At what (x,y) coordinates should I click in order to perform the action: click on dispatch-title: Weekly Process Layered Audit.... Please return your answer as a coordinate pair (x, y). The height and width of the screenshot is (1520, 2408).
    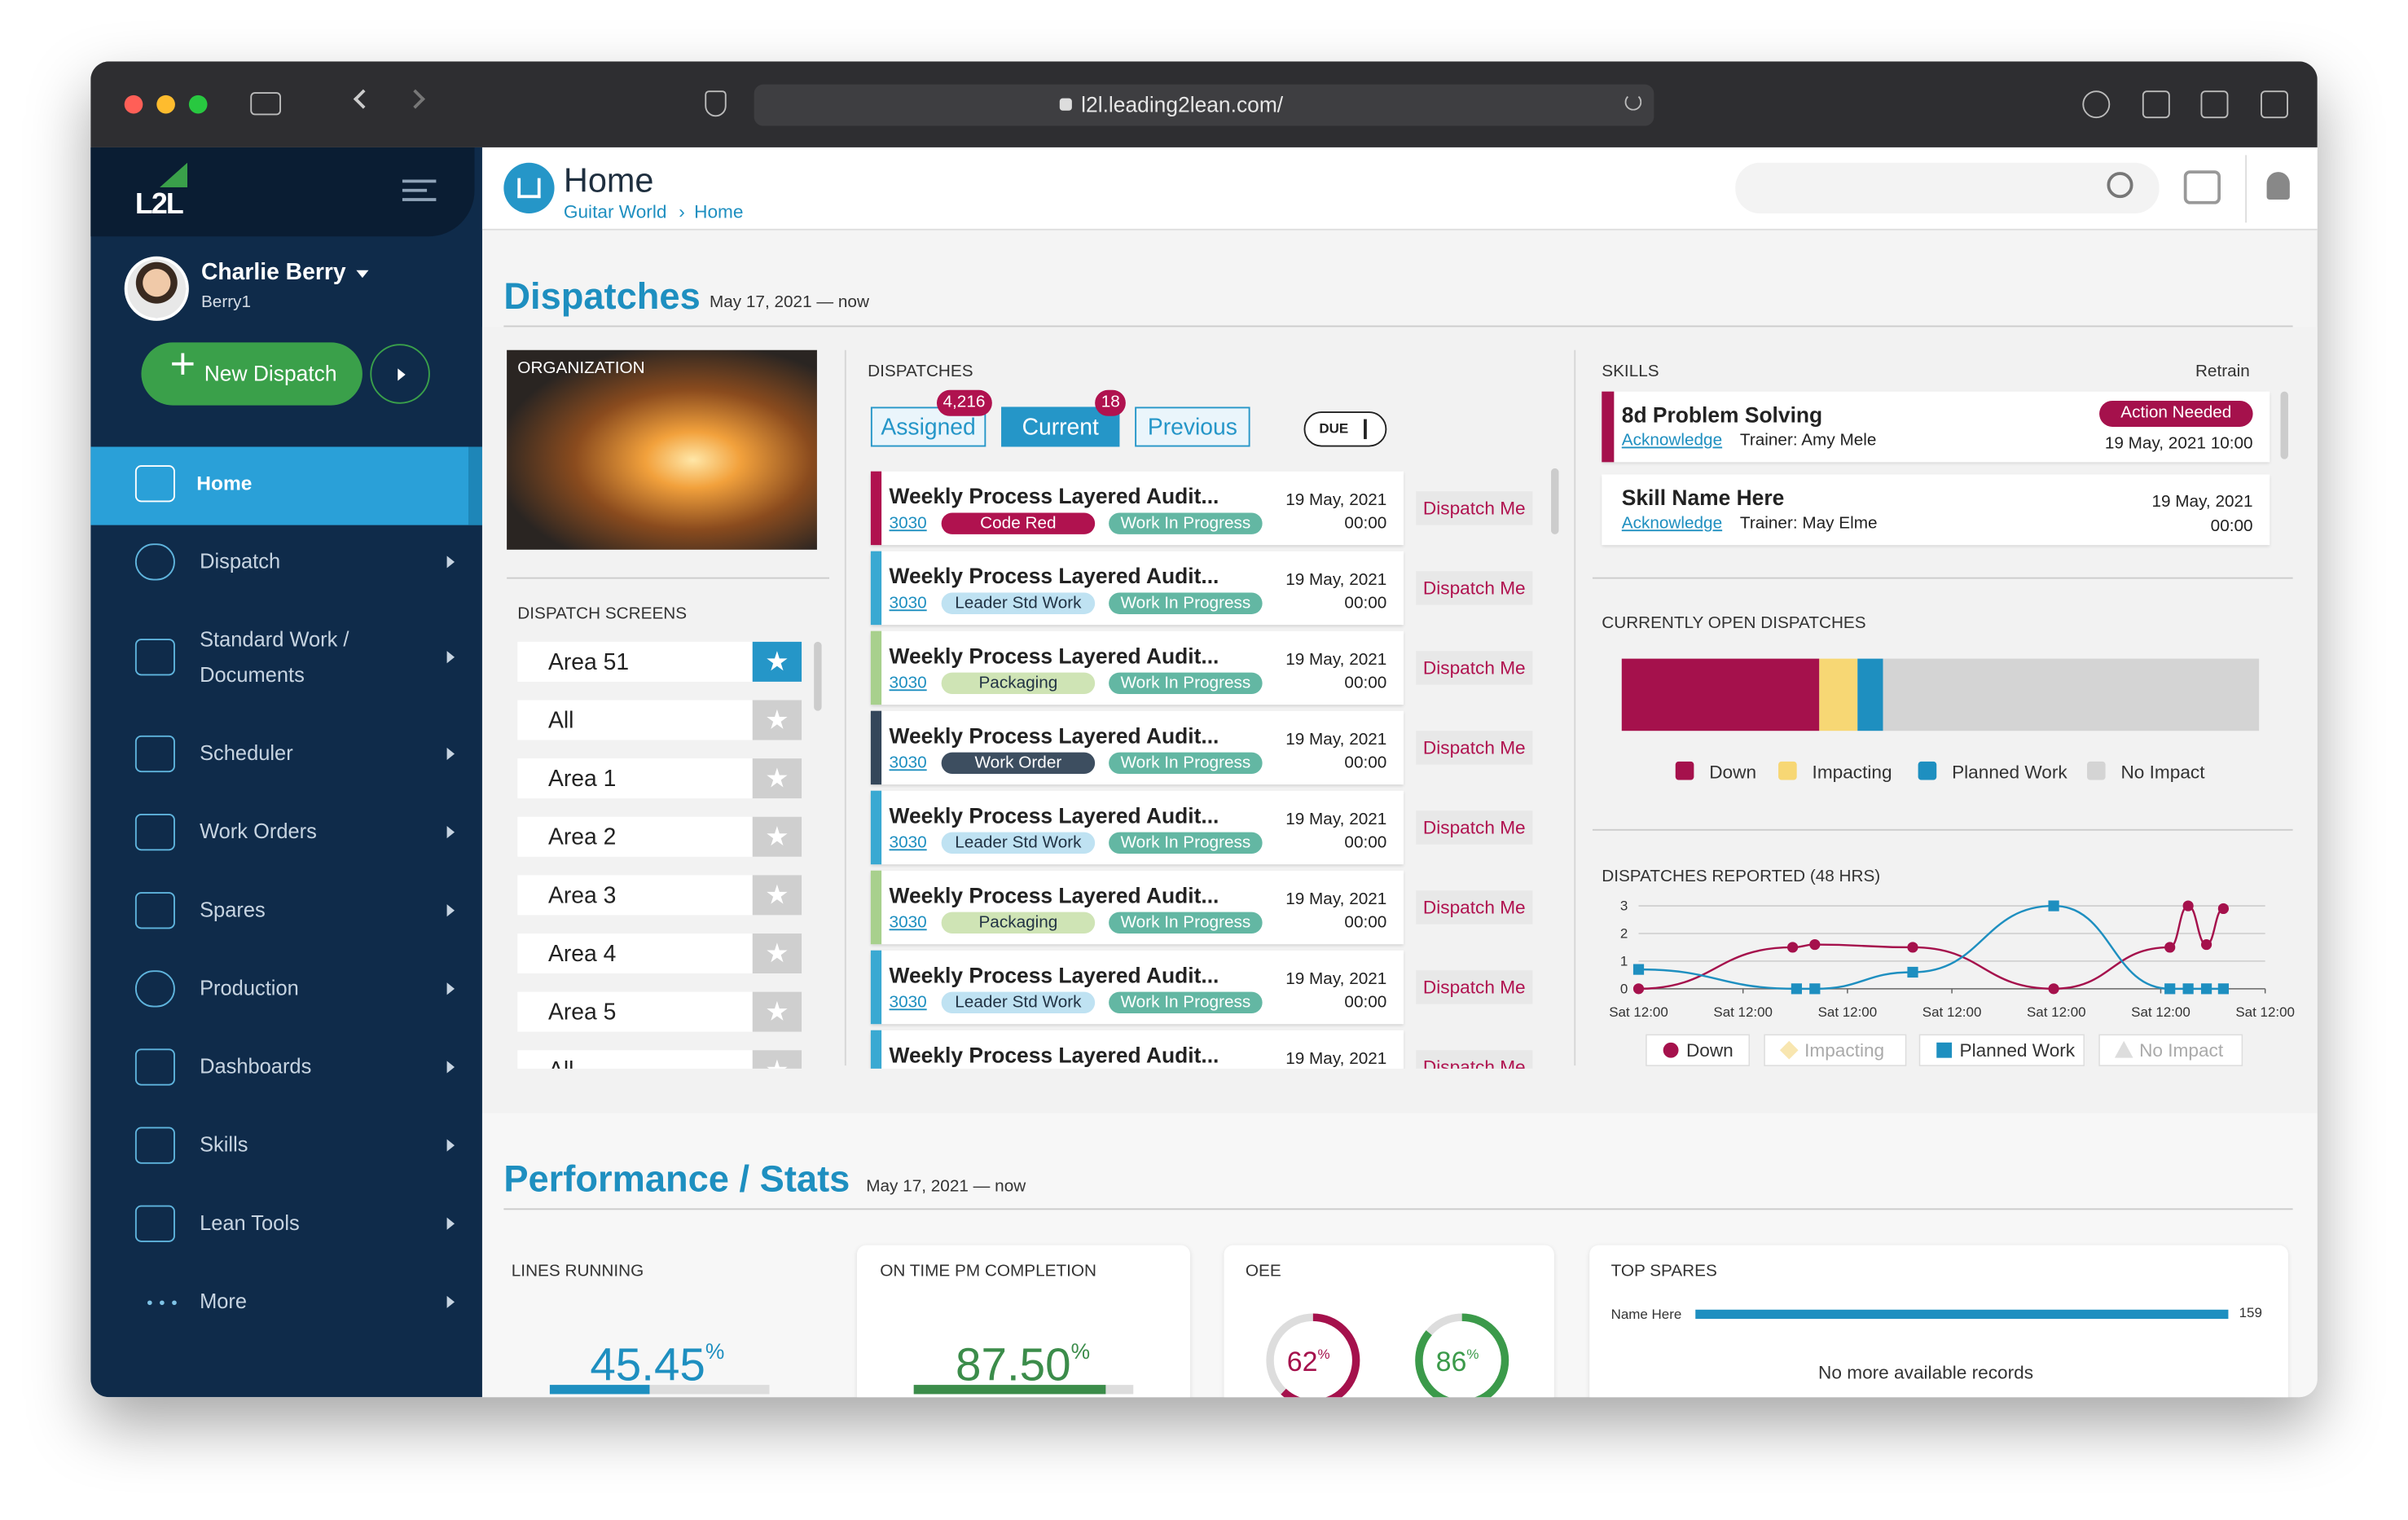
    Looking at the image, I should click on (1054, 495).